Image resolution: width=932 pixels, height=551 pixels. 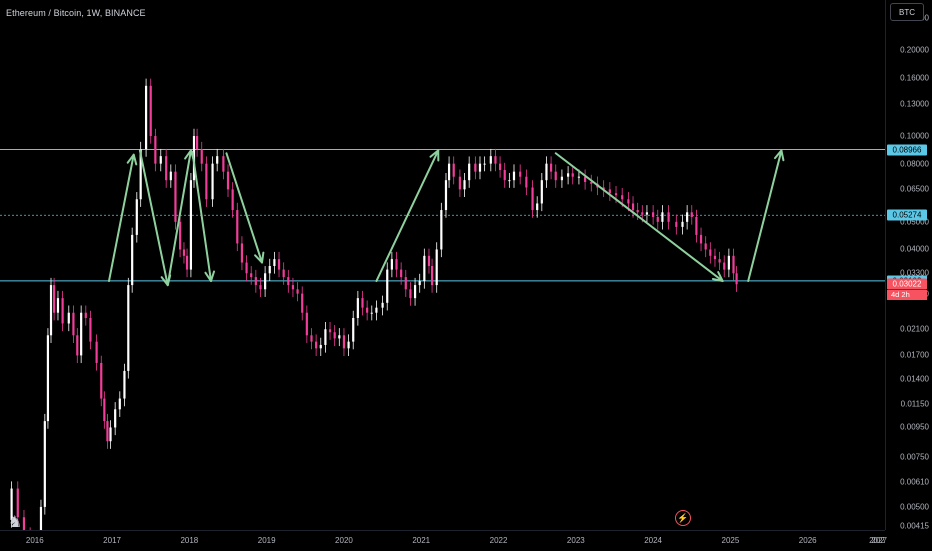 What do you see at coordinates (914, 457) in the screenshot?
I see `price-tick-label: 0.00750` at bounding box center [914, 457].